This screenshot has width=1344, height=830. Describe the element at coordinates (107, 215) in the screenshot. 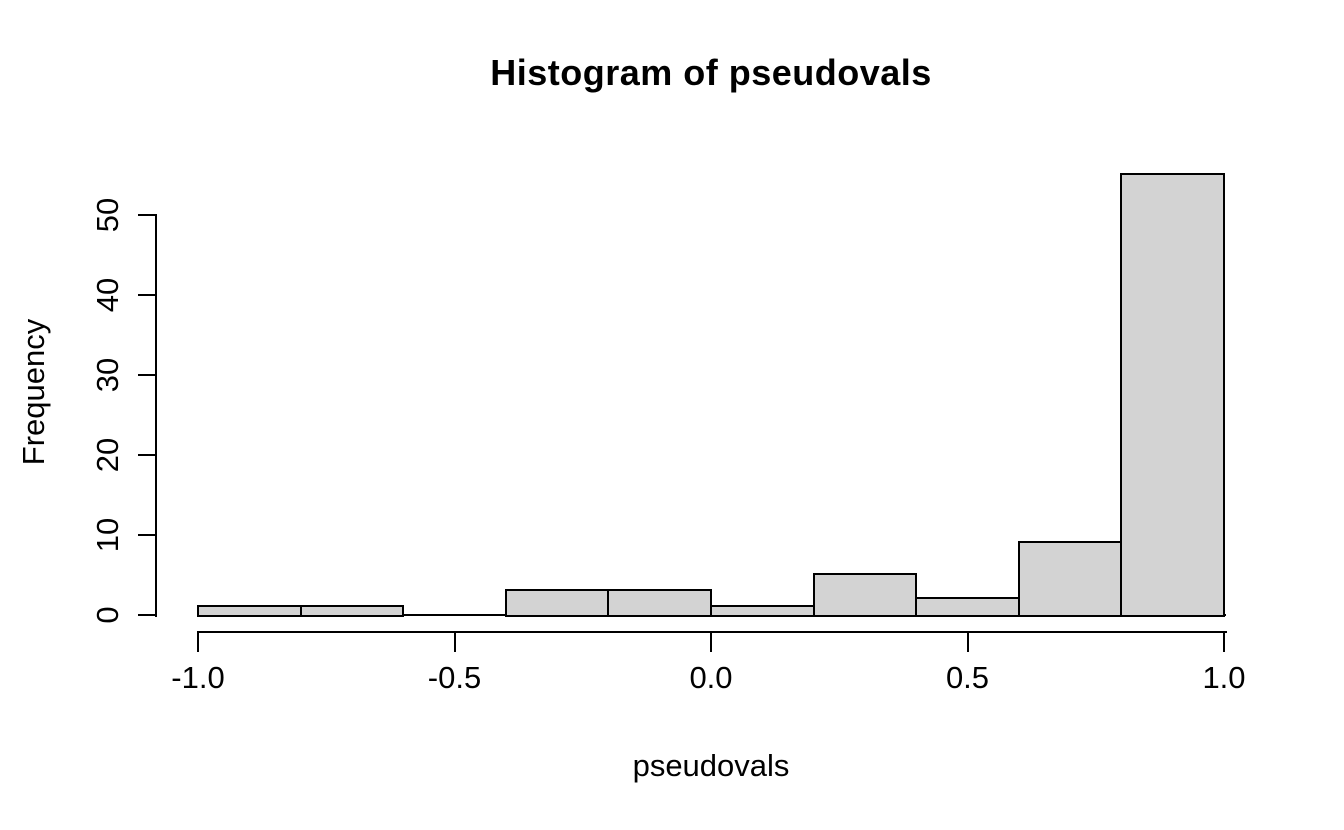

I see `y-tick-label: 50` at that location.